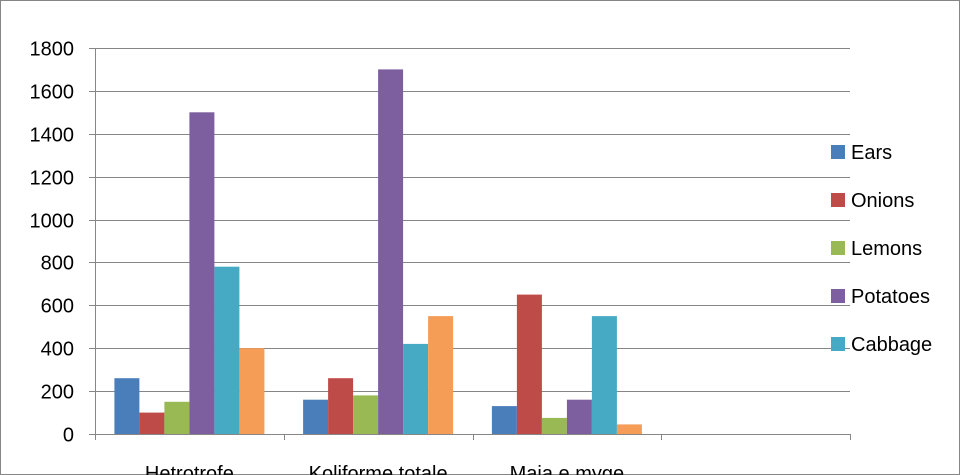  What do you see at coordinates (57, 350) in the screenshot?
I see `y-tick-label: 400` at bounding box center [57, 350].